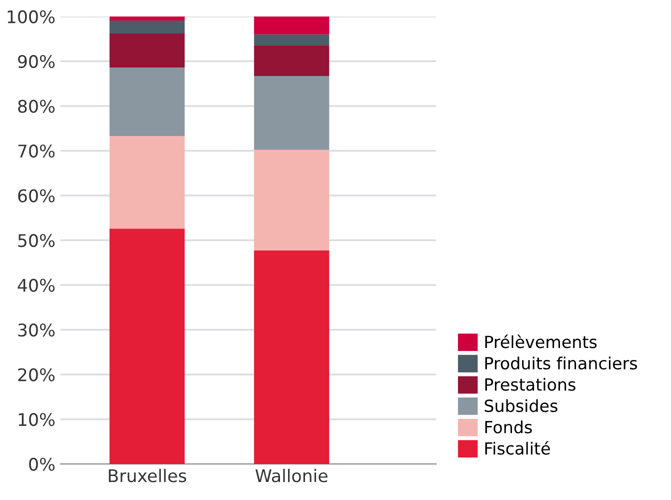 This screenshot has width=671, height=500. What do you see at coordinates (561, 363) in the screenshot?
I see `legend-label: Produits financiers` at bounding box center [561, 363].